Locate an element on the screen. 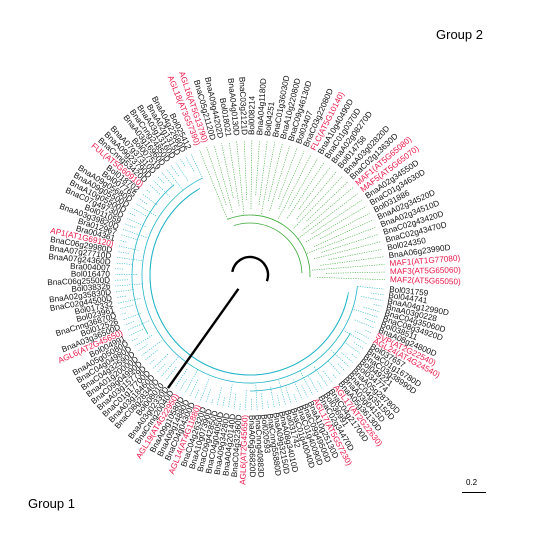 The width and height of the screenshot is (538, 550). scale-bar-line is located at coordinates (474, 492).